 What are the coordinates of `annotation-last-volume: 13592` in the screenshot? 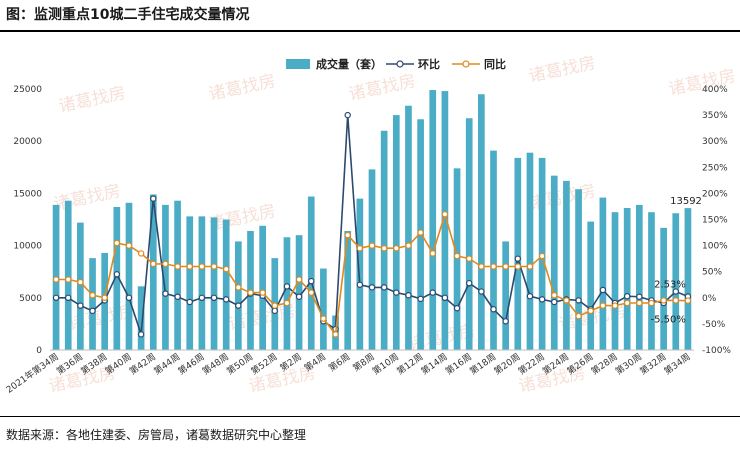 It's located at (686, 201).